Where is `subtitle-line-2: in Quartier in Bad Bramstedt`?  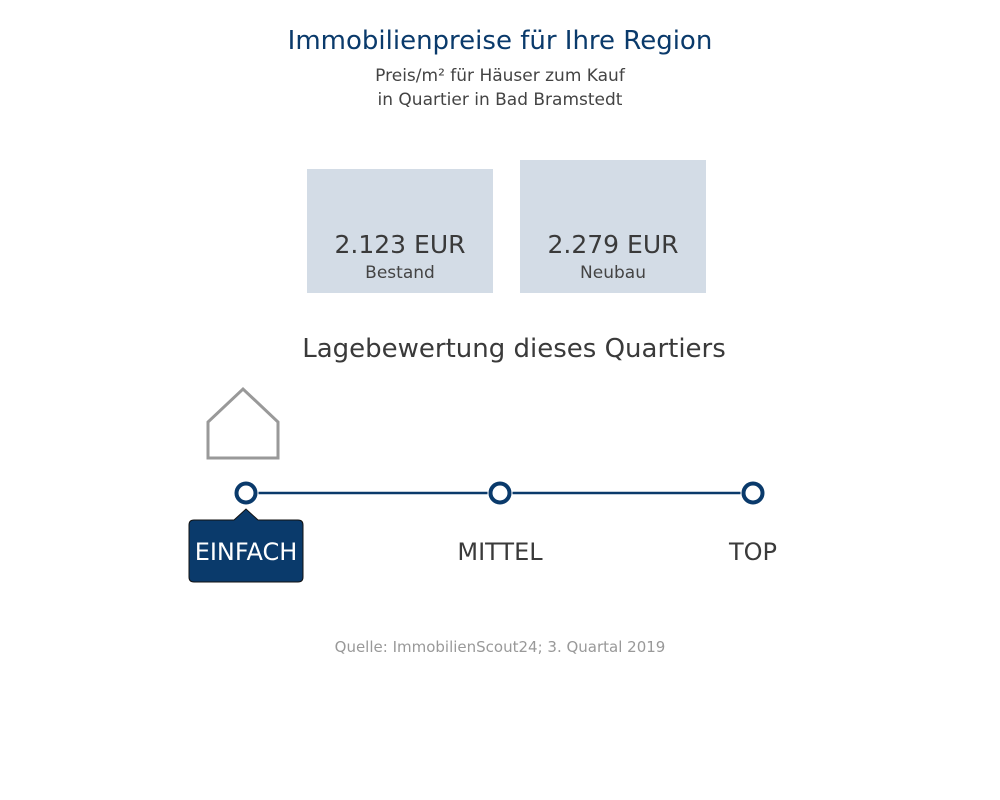 subtitle-line-2: in Quartier in Bad Bramstedt is located at coordinates (500, 100).